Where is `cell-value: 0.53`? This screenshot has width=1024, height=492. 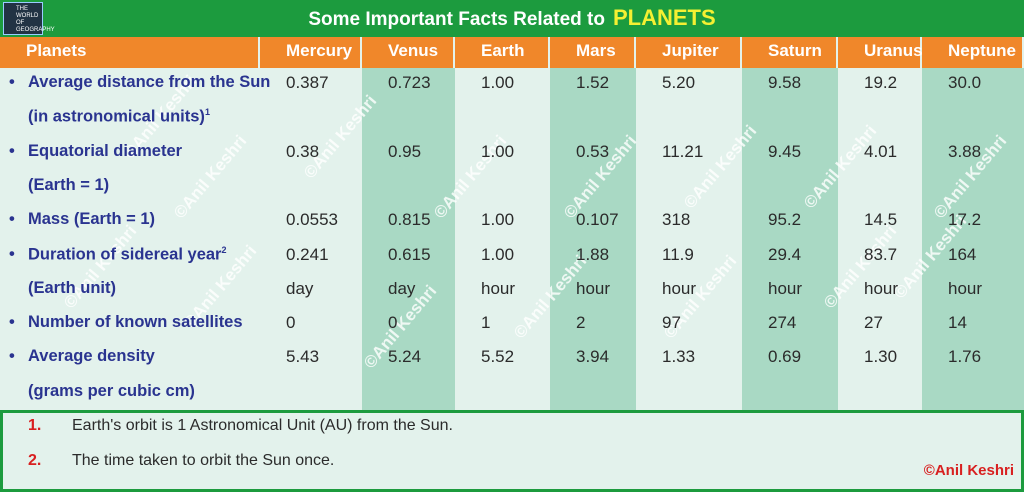
cell-value: 0.53 is located at coordinates (593, 151).